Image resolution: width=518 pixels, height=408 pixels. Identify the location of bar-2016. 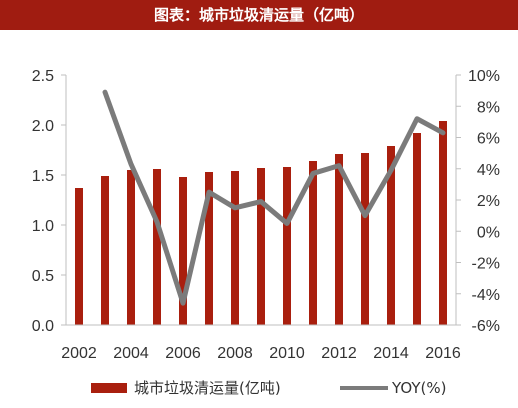
(443, 223).